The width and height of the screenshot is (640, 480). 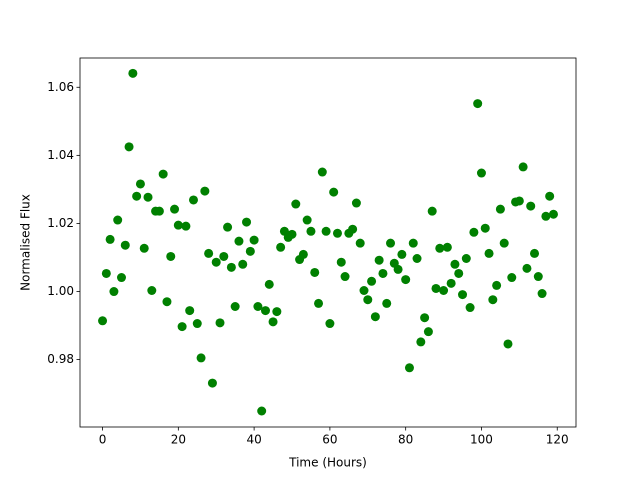 I want to click on y-axis-label: Normalised Flux, so click(x=26, y=242).